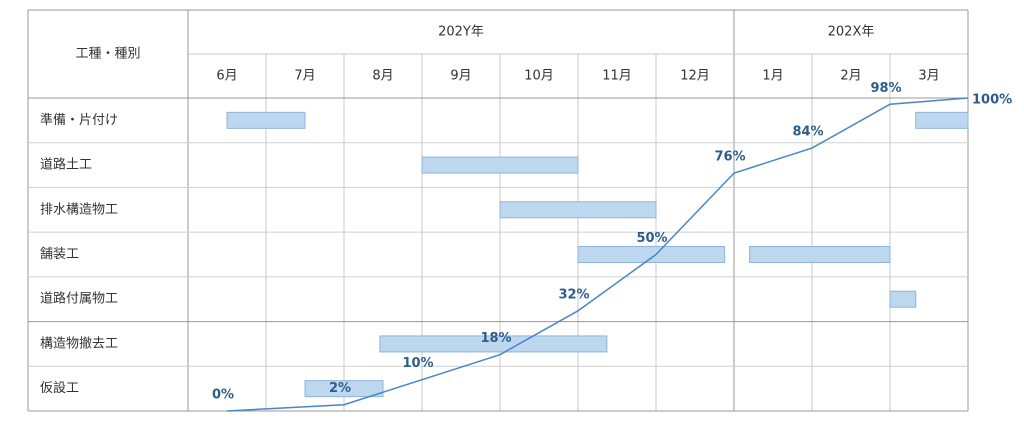 The image size is (1024, 422). I want to click on progress-label: 50%, so click(651, 238).